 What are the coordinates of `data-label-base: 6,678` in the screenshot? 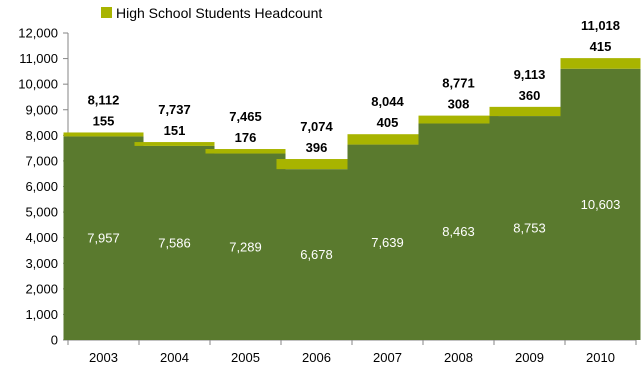 It's located at (316, 254).